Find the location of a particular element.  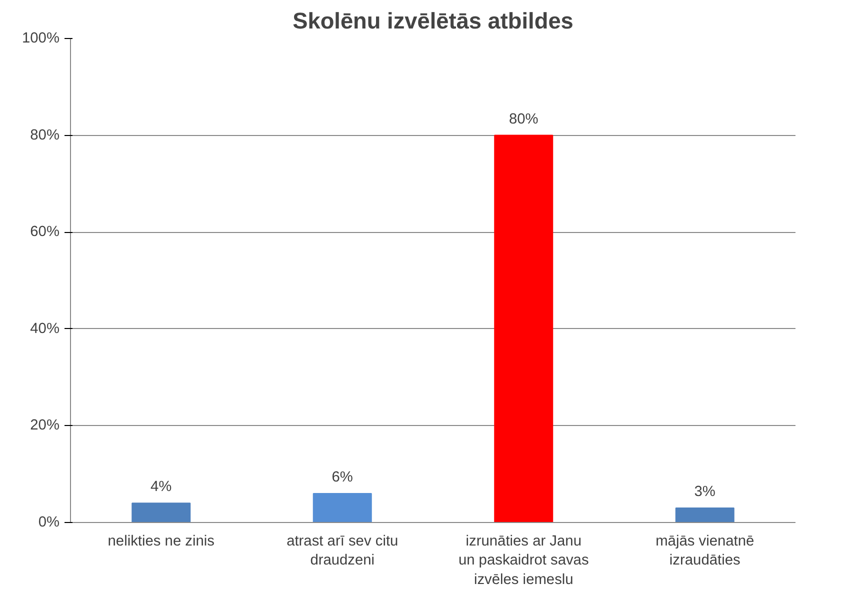

y-tick-label: 20% is located at coordinates (45, 426).